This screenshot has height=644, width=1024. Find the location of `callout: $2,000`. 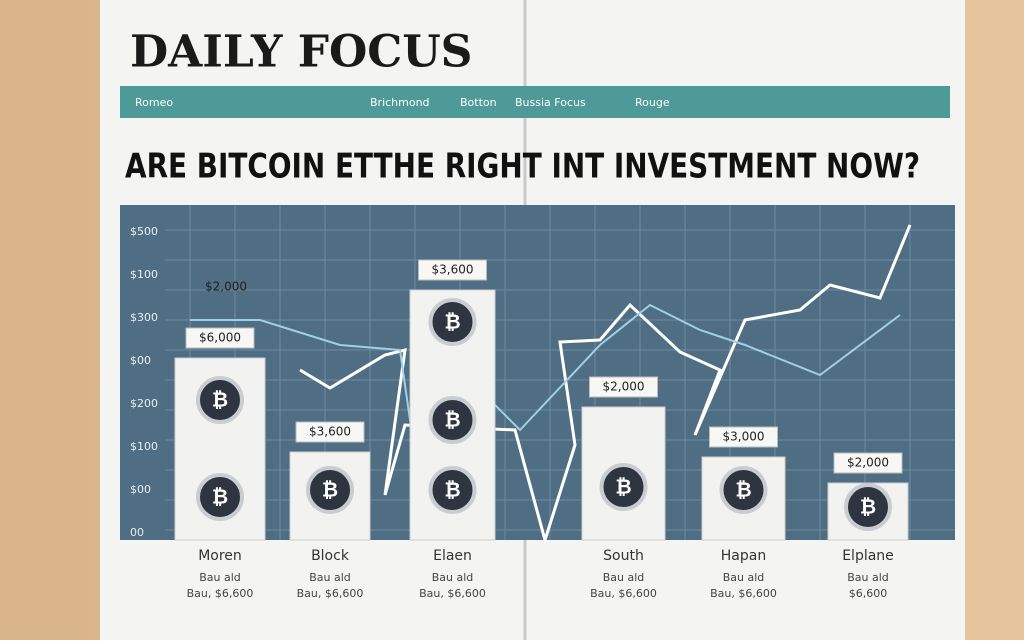

callout: $2,000 is located at coordinates (226, 287).